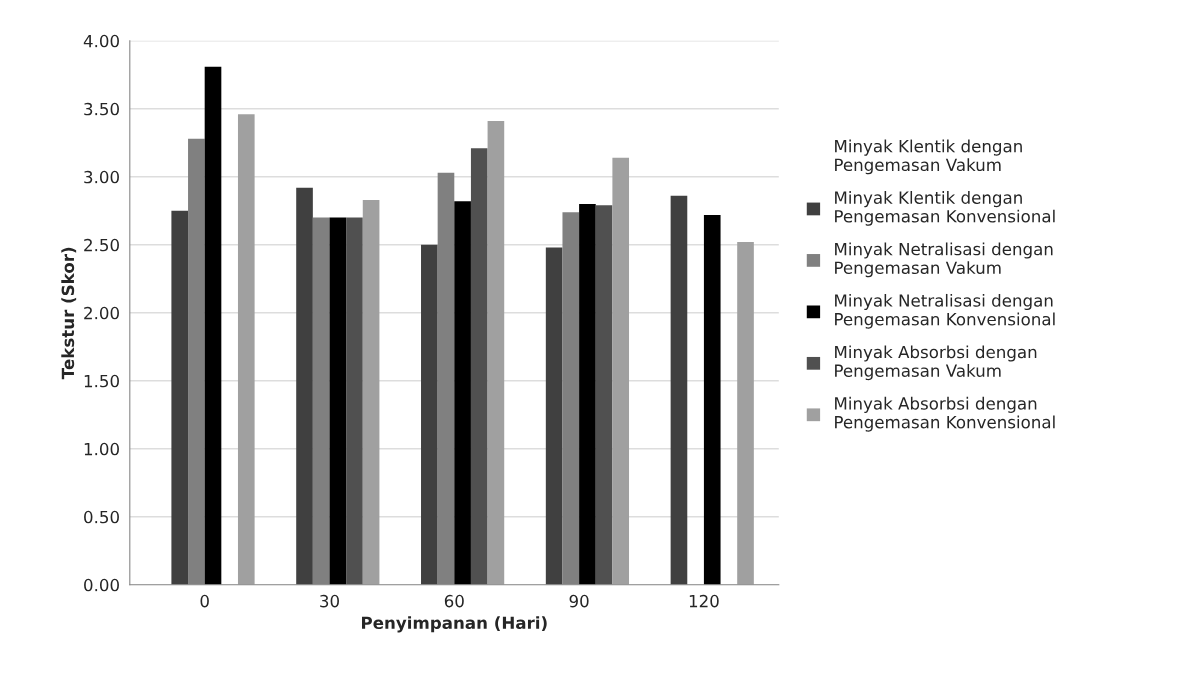 This screenshot has width=1180, height=680. What do you see at coordinates (945, 414) in the screenshot?
I see `legend-label: Minyak Absorbsi dengan Pengemasan Konvensional` at bounding box center [945, 414].